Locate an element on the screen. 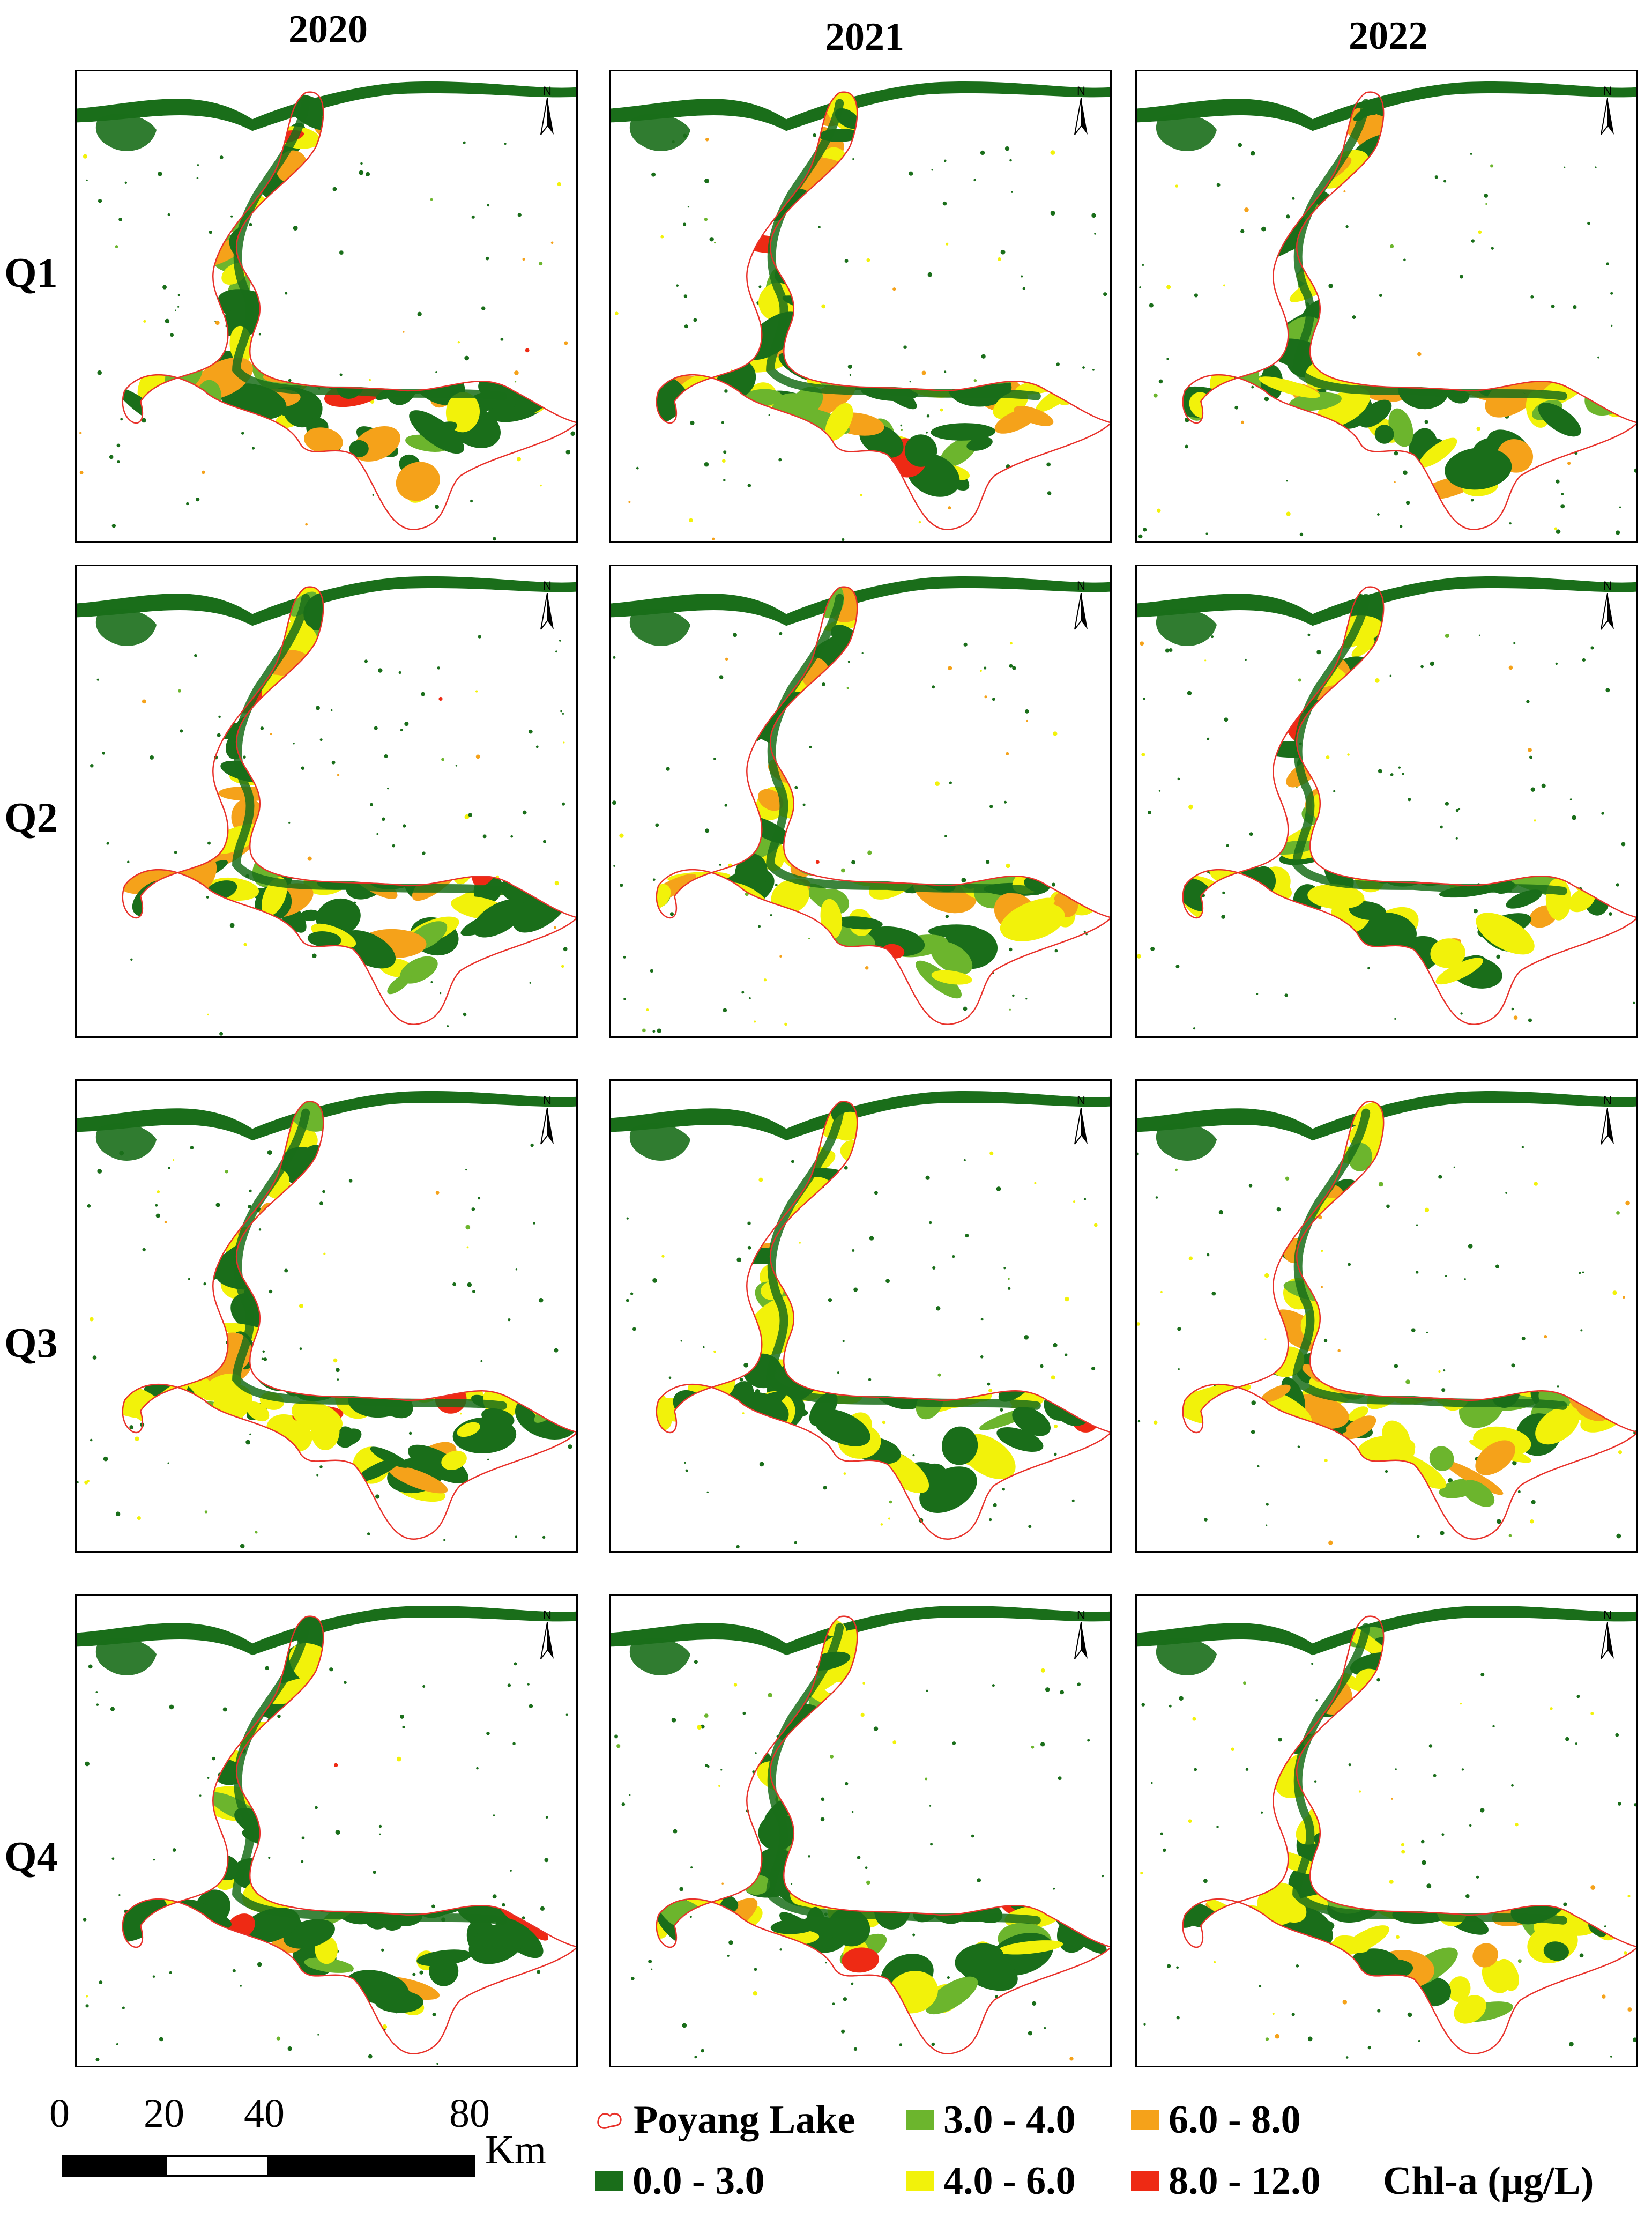 Image resolution: width=1652 pixels, height=2233 pixels. legend-label-8-12: 8.0 - 12.0 is located at coordinates (1245, 2181).